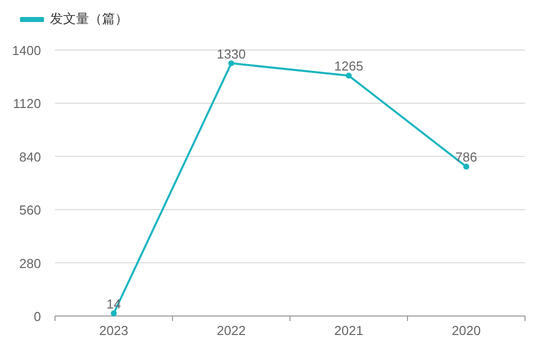 The width and height of the screenshot is (534, 350). I want to click on y-tick-label: 0, so click(37, 316).